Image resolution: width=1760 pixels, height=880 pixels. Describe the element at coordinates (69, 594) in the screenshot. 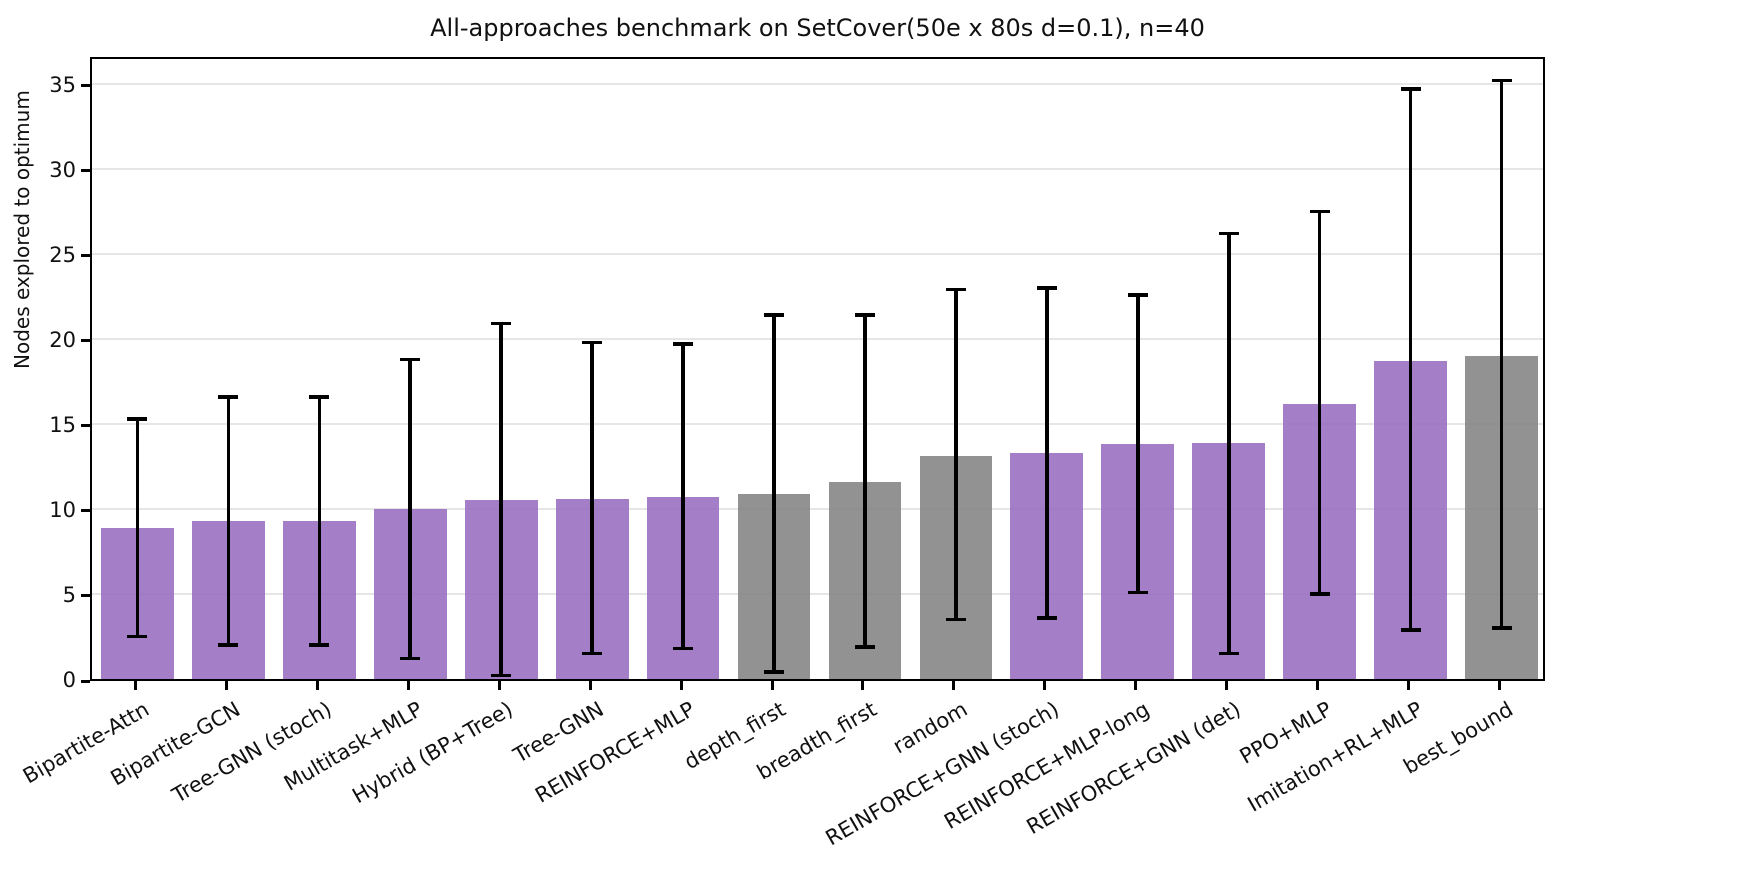

I see `y-tick-label-5: 5` at that location.